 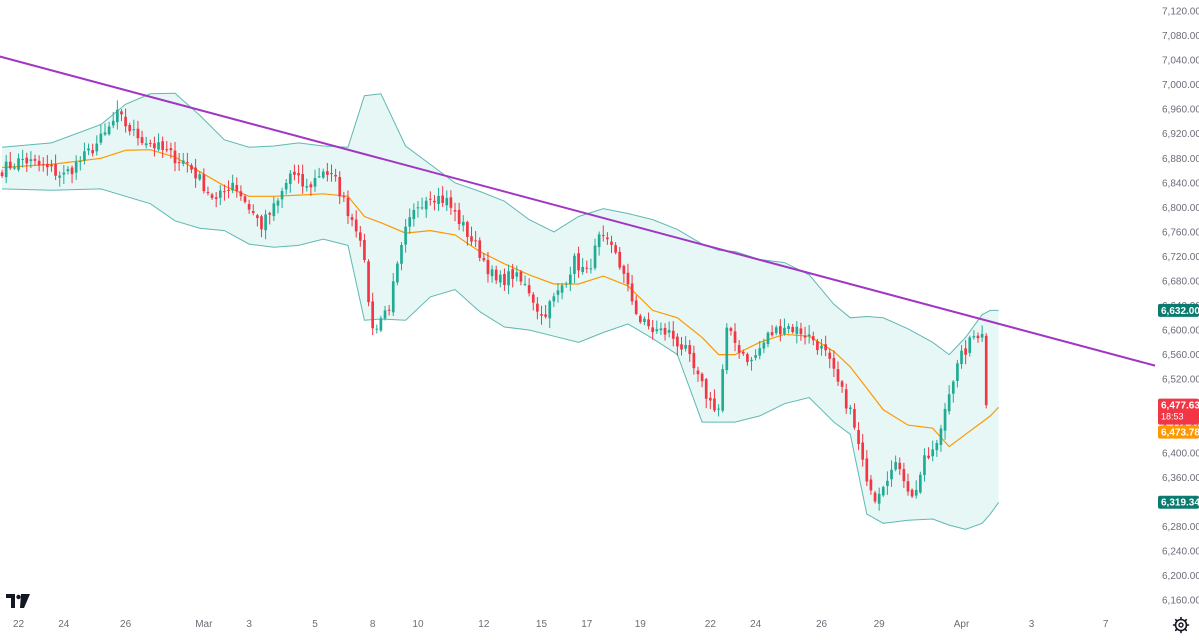 I want to click on x-tick-label: Apr, so click(x=962, y=624).